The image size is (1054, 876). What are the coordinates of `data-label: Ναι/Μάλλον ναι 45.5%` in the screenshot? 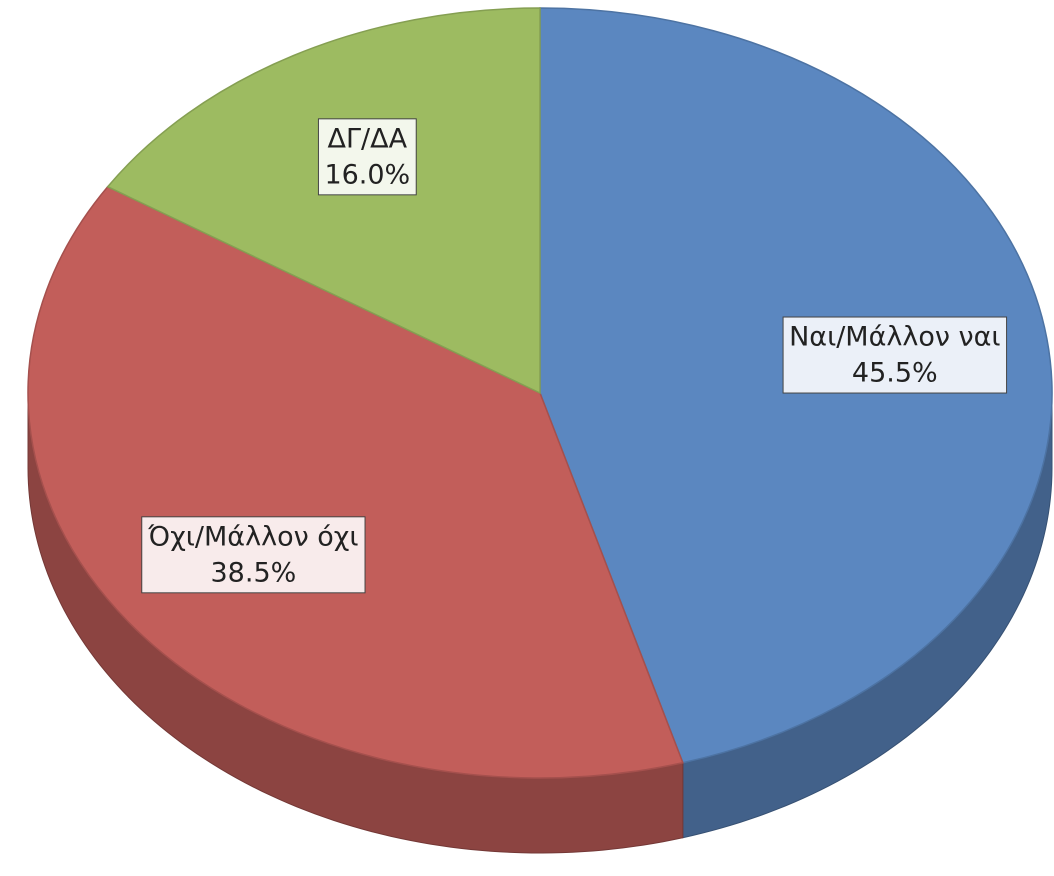 It's located at (895, 355).